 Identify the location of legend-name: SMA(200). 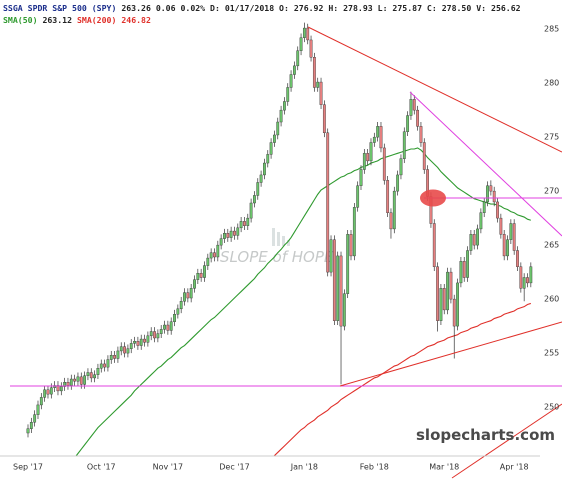
(96, 20).